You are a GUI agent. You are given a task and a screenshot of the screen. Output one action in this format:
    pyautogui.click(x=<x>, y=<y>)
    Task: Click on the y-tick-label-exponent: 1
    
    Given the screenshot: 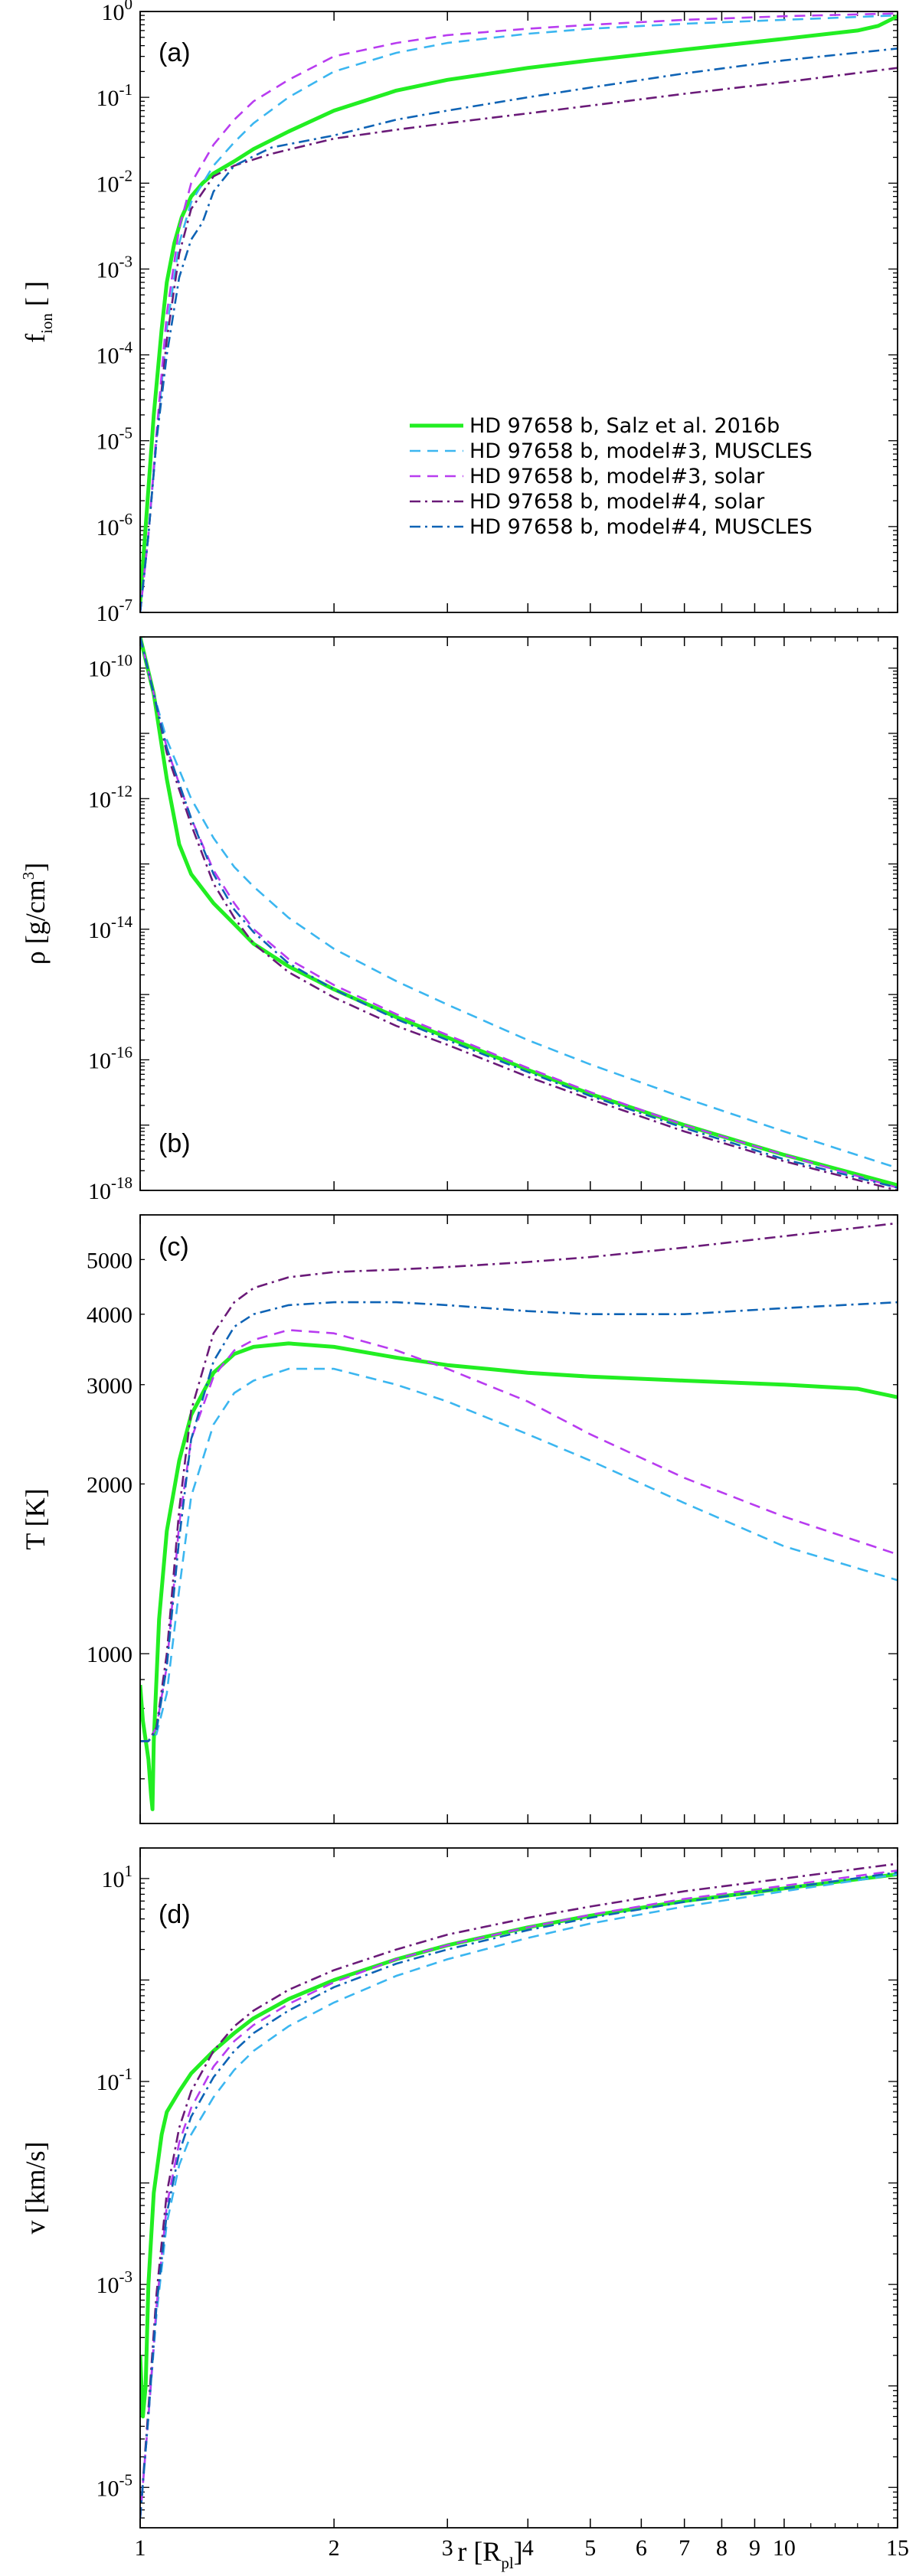 What is the action you would take?
    pyautogui.click(x=129, y=1871)
    